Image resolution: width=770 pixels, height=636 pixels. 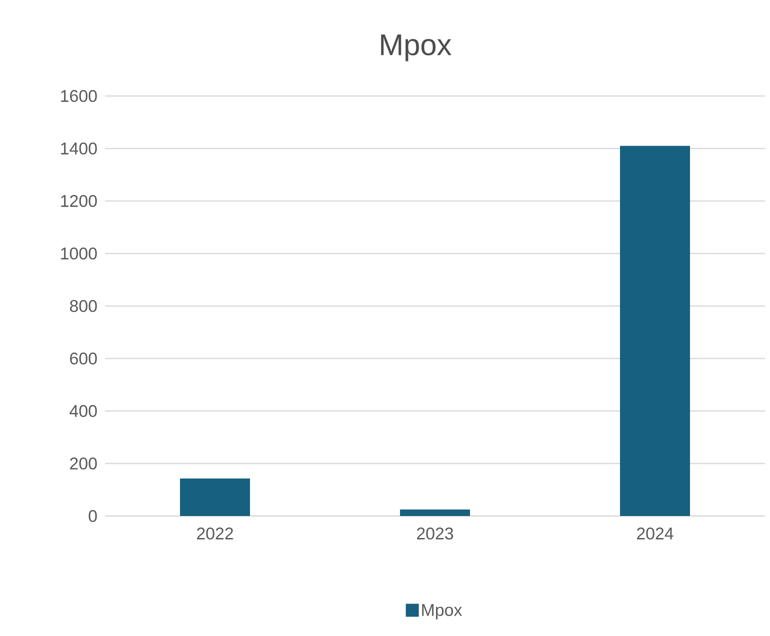 What do you see at coordinates (435, 533) in the screenshot?
I see `x-tick-label: 2023` at bounding box center [435, 533].